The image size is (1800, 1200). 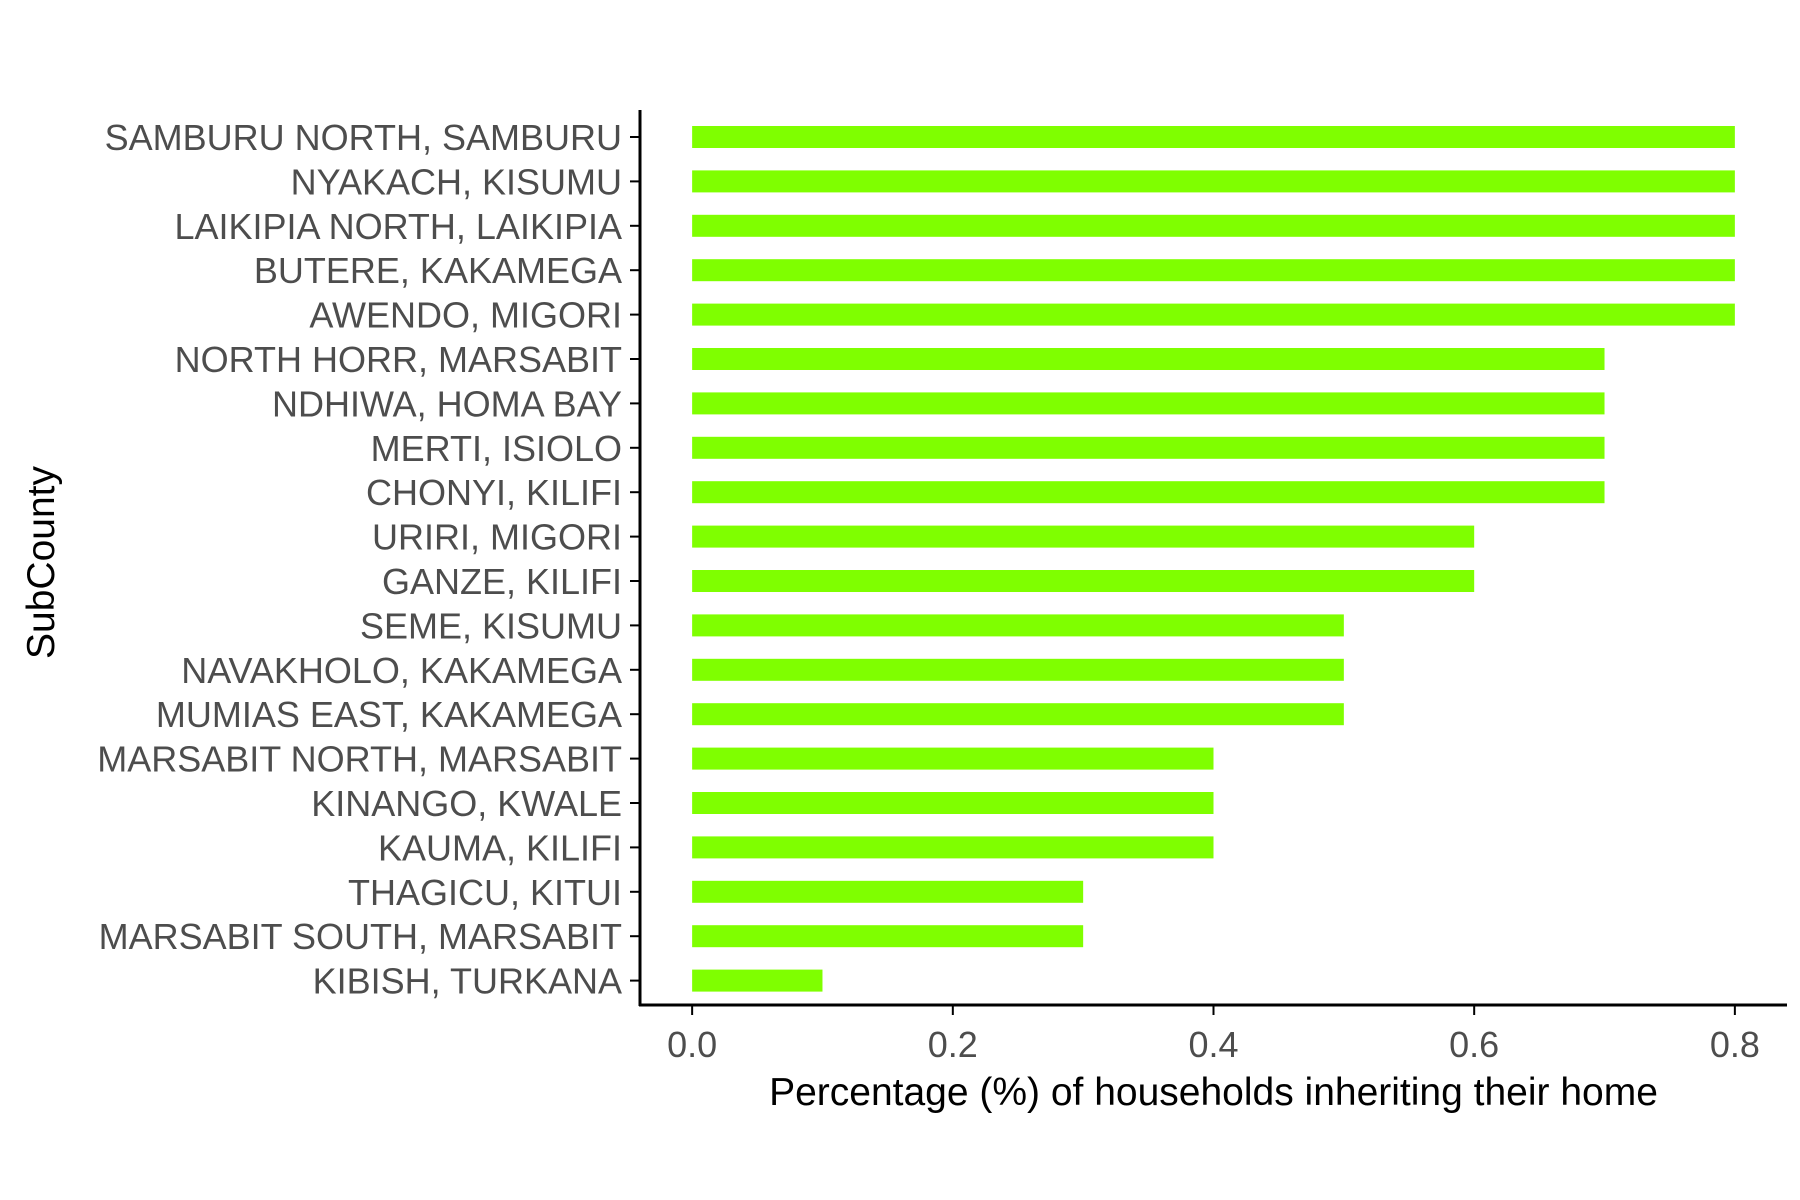 What do you see at coordinates (502, 581) in the screenshot?
I see `y-tick-label-10: GANZE, KILIFI` at bounding box center [502, 581].